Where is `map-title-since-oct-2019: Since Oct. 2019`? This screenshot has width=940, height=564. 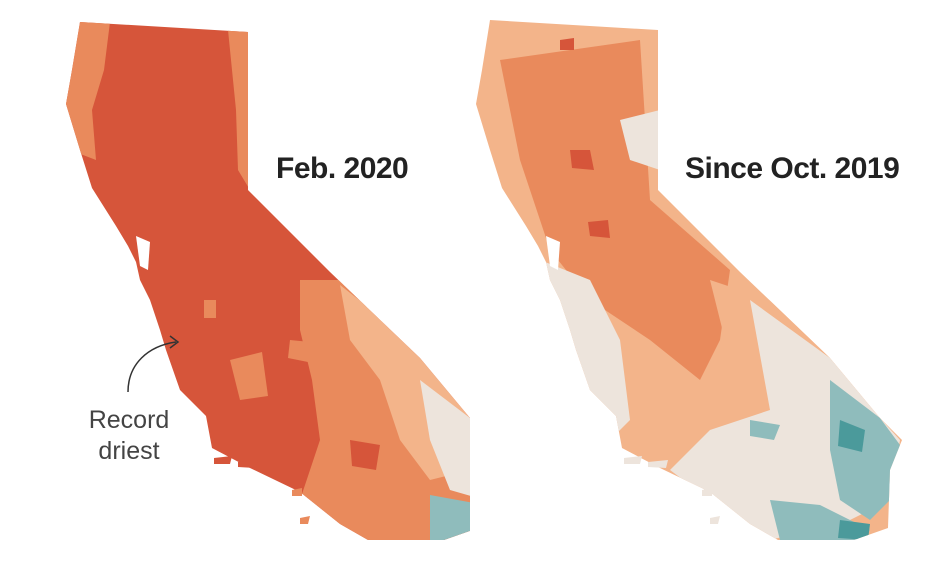
map-title-since-oct-2019: Since Oct. 2019 is located at coordinates (792, 168).